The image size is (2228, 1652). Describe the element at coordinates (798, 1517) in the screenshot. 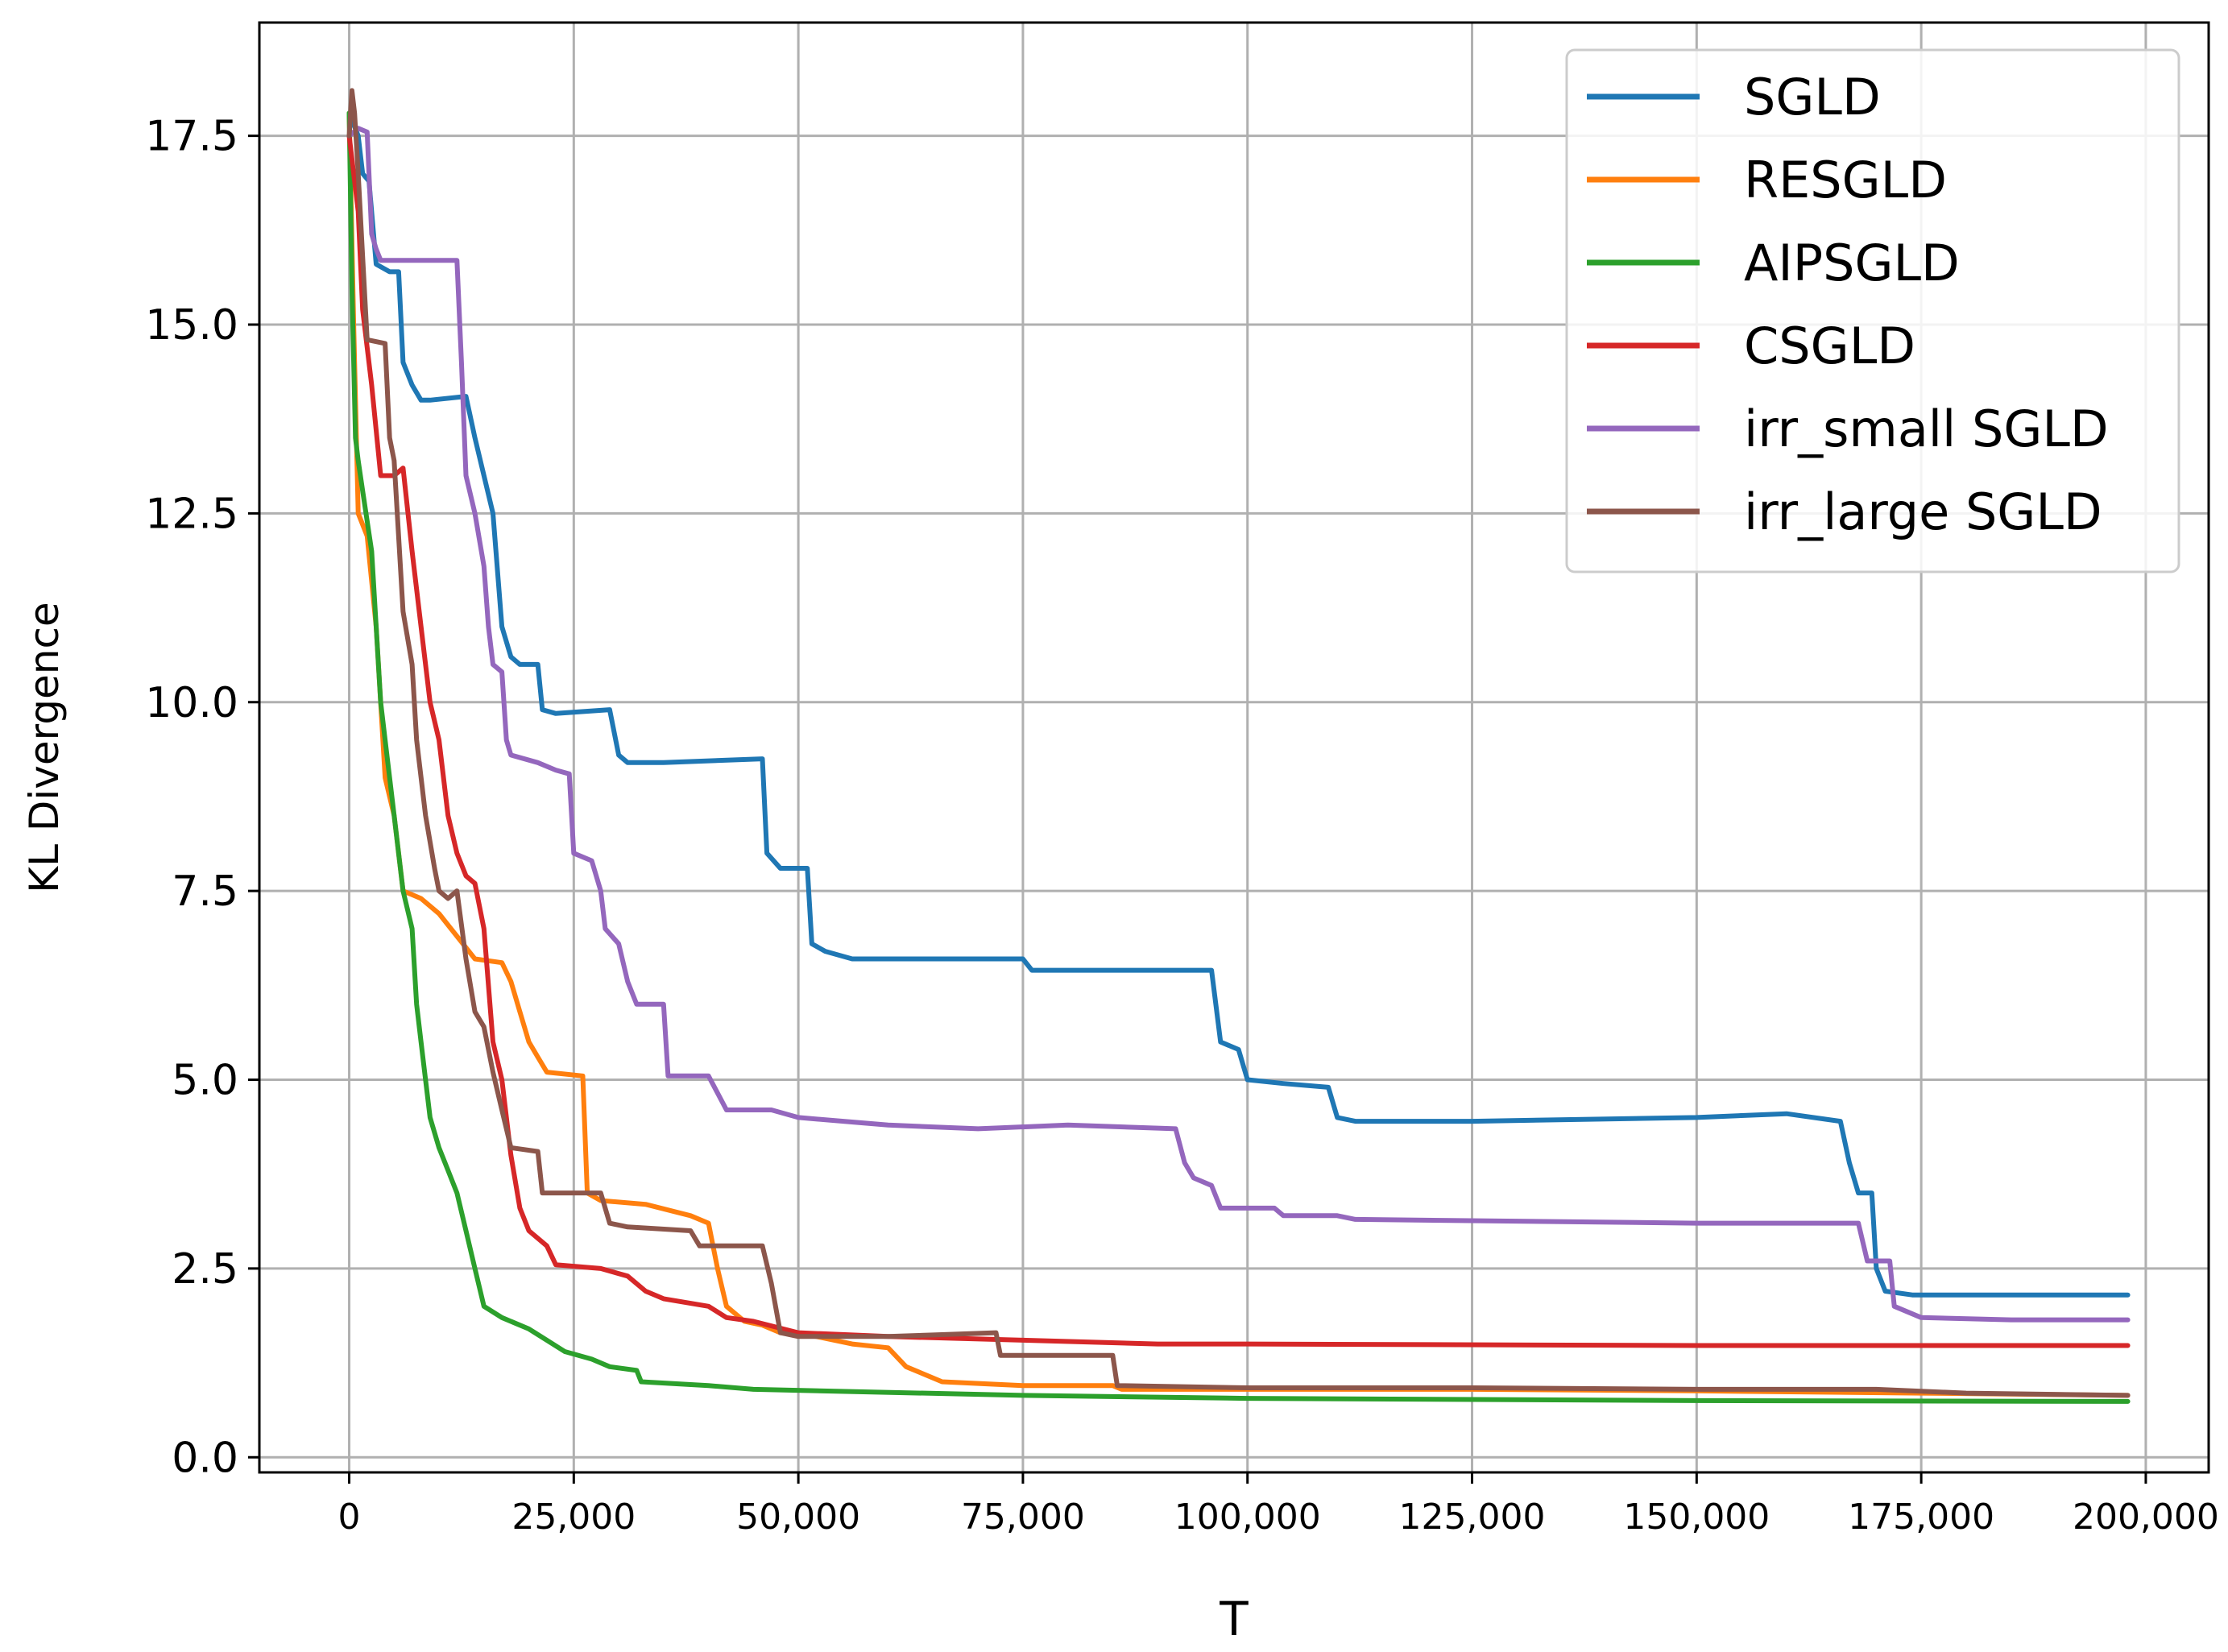

I see `x-tick-label: 50,000` at that location.